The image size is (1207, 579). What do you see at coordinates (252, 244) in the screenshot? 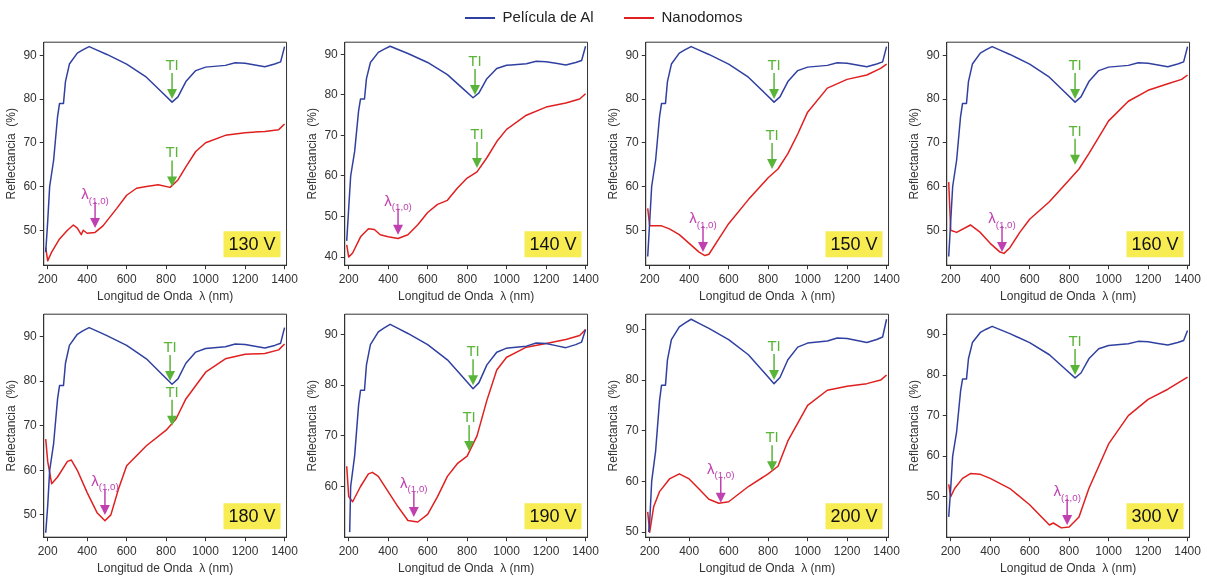
I see `annotation: 130 V` at bounding box center [252, 244].